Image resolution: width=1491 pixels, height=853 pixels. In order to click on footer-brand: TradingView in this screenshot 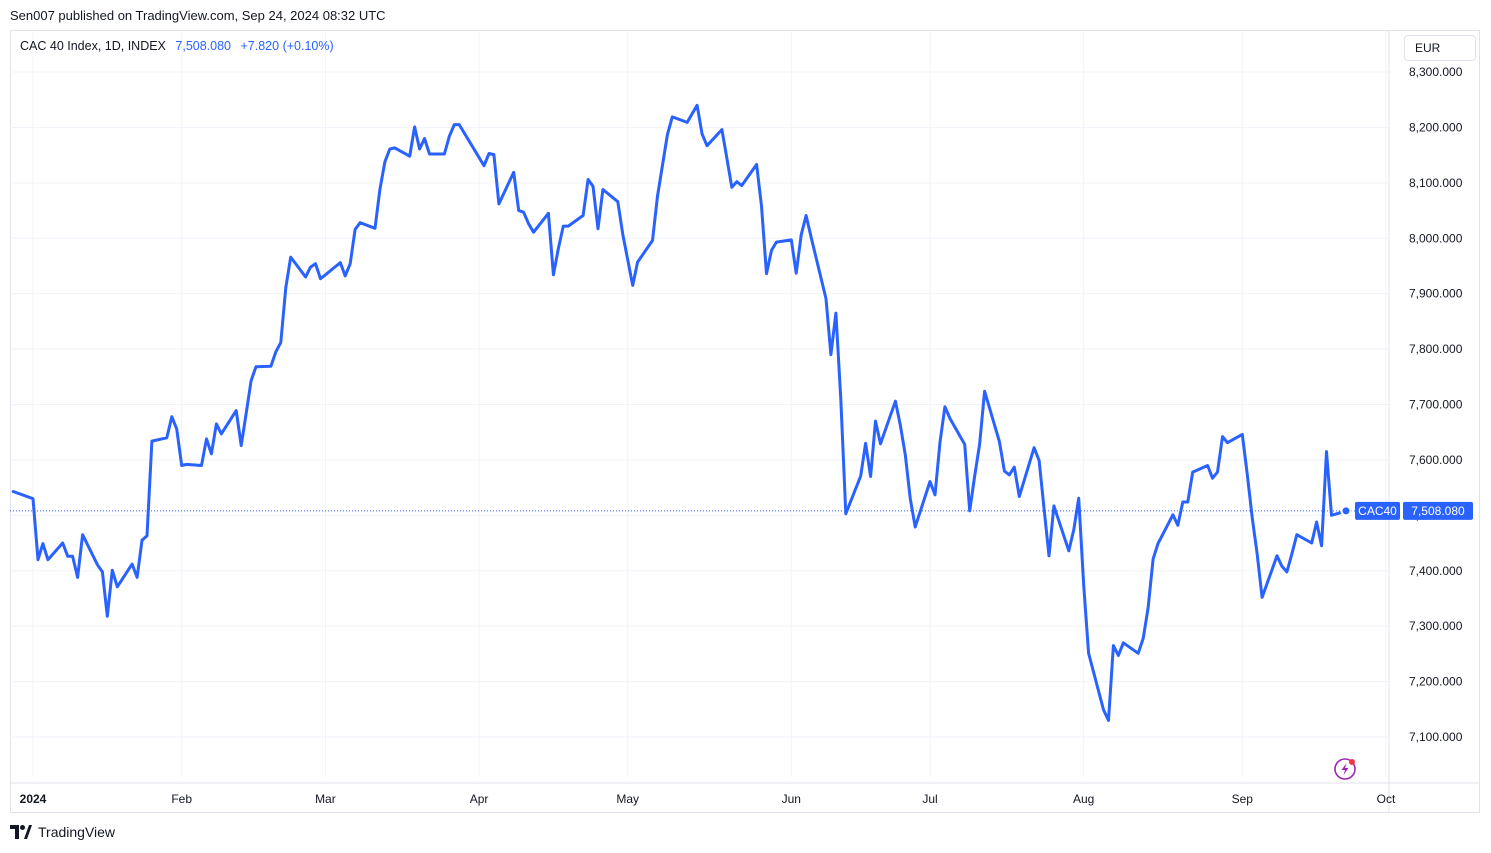, I will do `click(62, 832)`.